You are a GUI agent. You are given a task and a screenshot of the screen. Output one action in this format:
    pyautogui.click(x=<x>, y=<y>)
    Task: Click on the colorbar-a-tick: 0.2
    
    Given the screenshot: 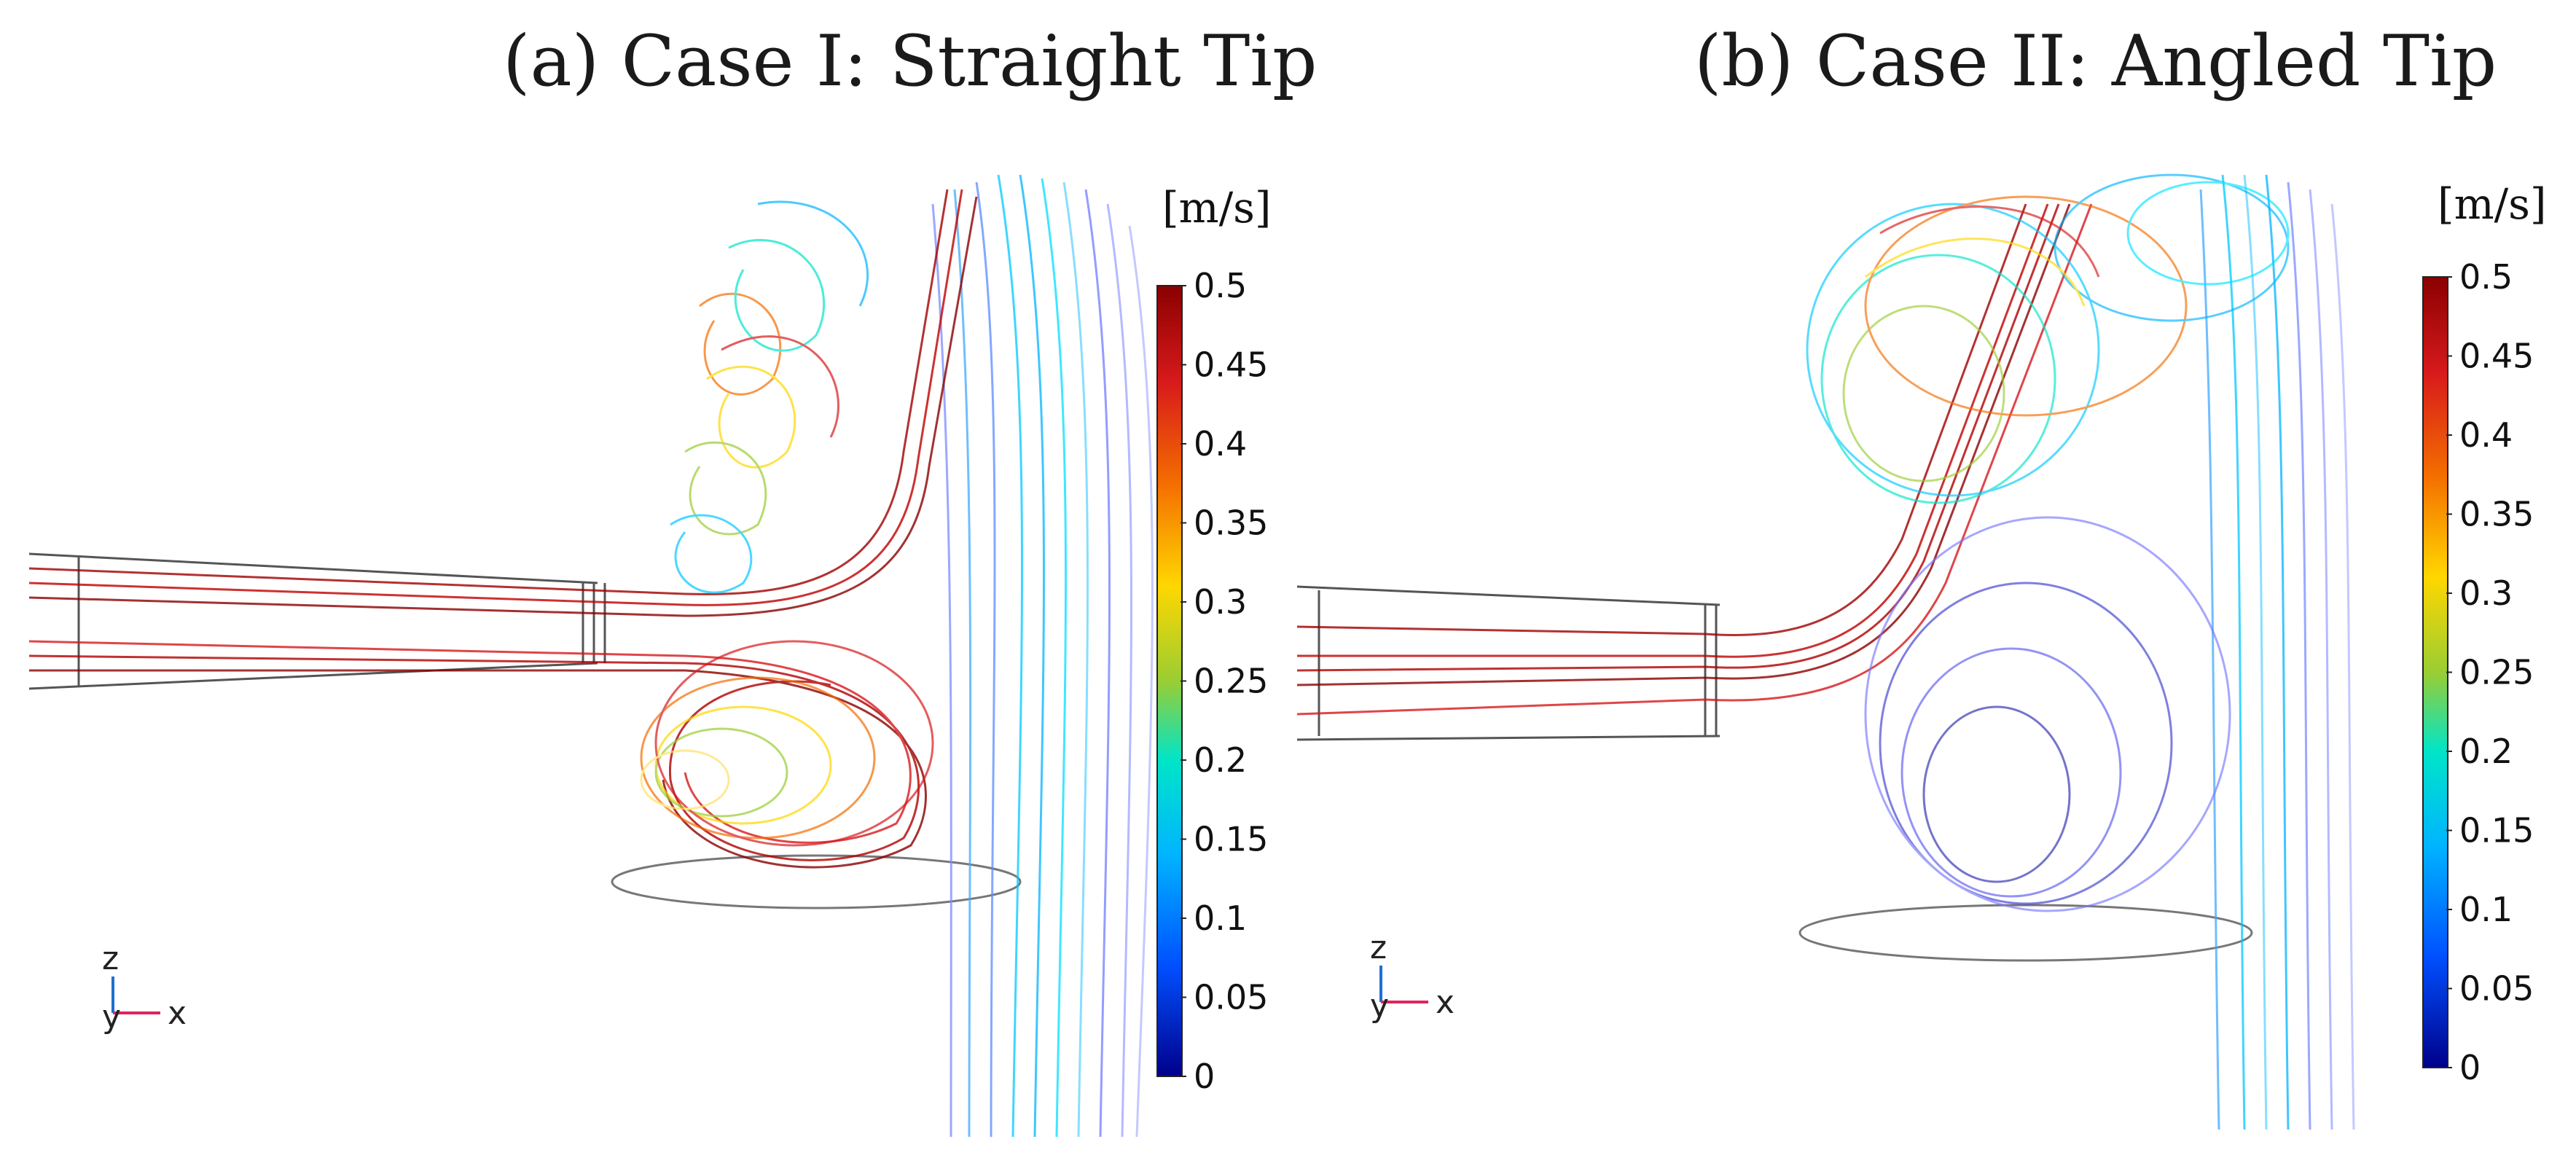 What is the action you would take?
    pyautogui.click(x=1220, y=760)
    